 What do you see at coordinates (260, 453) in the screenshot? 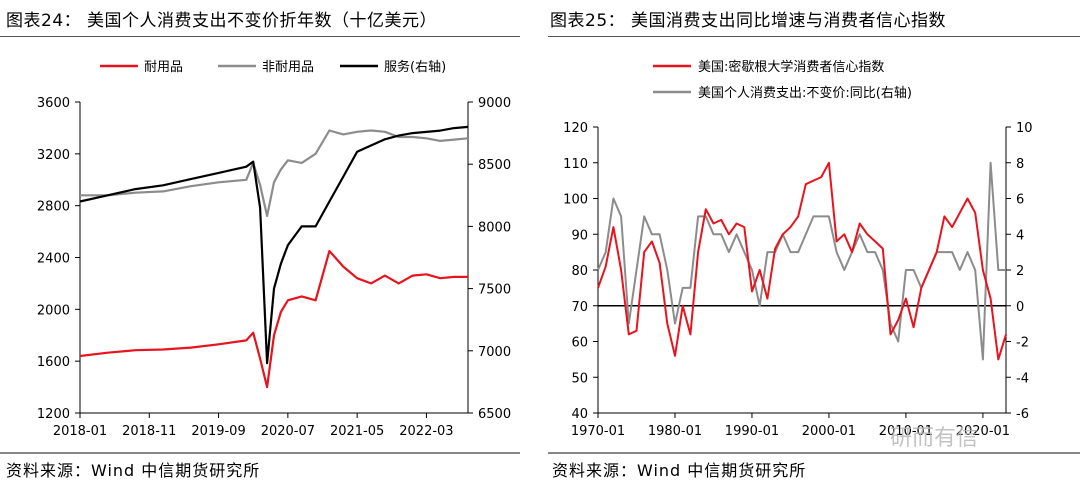
I see `left-source-rule` at bounding box center [260, 453].